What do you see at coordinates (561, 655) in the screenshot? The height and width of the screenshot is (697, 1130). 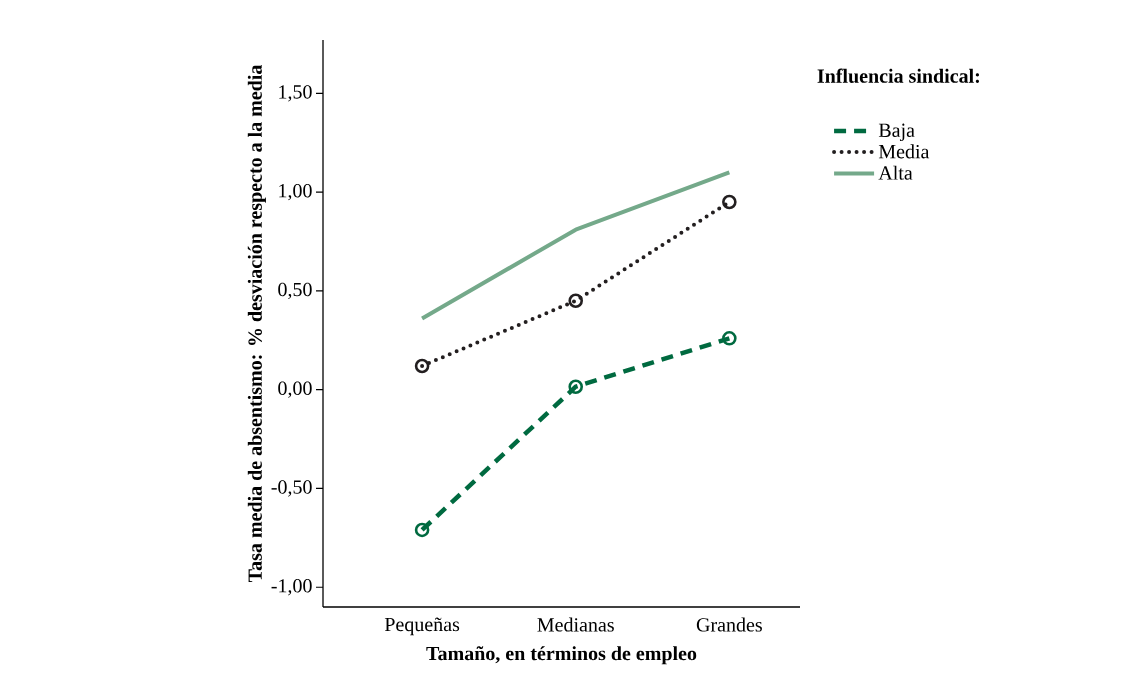 I see `x-axis-title: Tamaño, en términos de empleo` at bounding box center [561, 655].